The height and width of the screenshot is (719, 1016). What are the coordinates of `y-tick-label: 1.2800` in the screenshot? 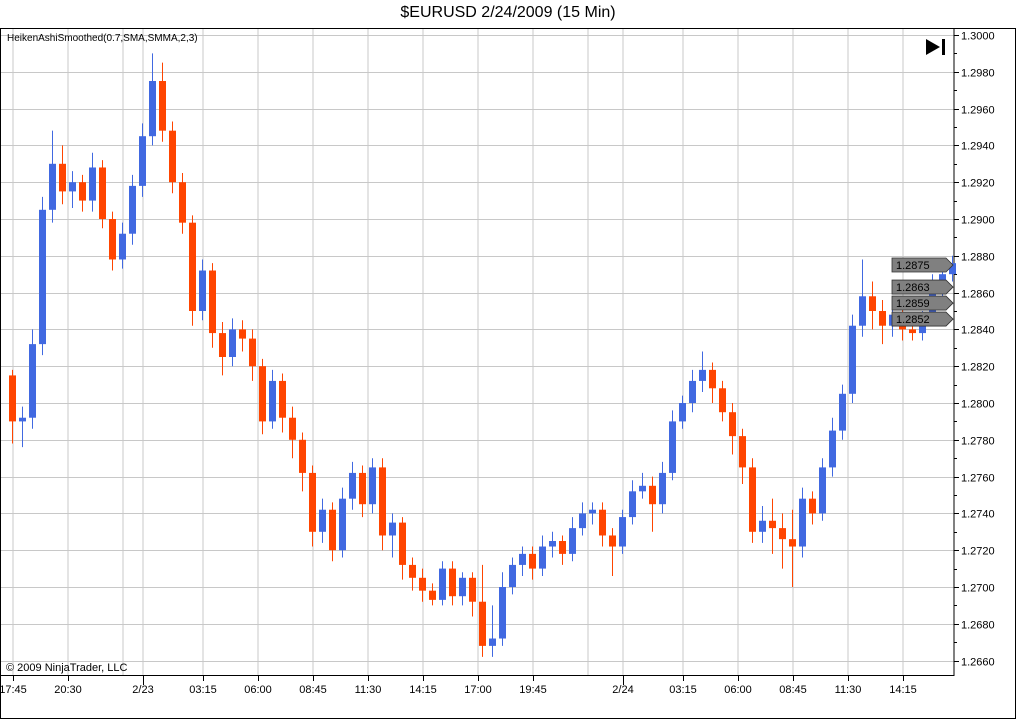 It's located at (978, 405).